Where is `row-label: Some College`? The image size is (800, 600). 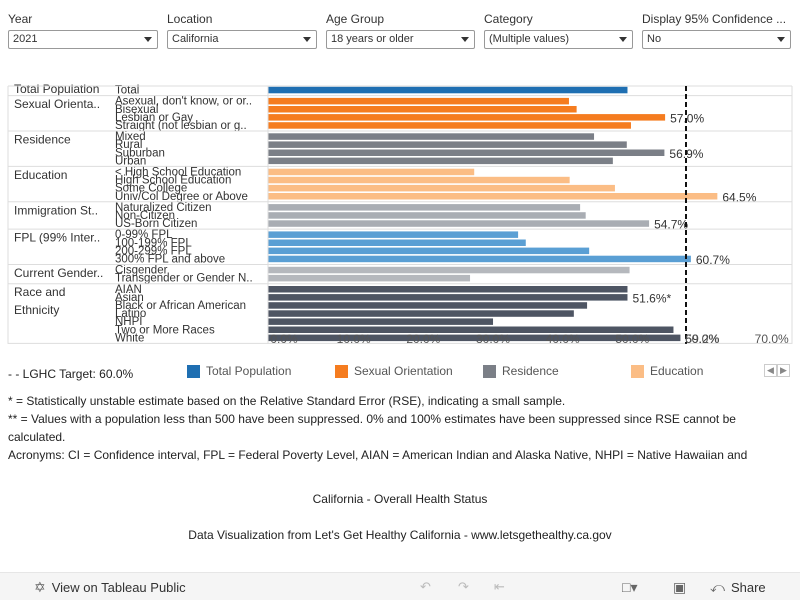
row-label: Some College is located at coordinates (151, 189).